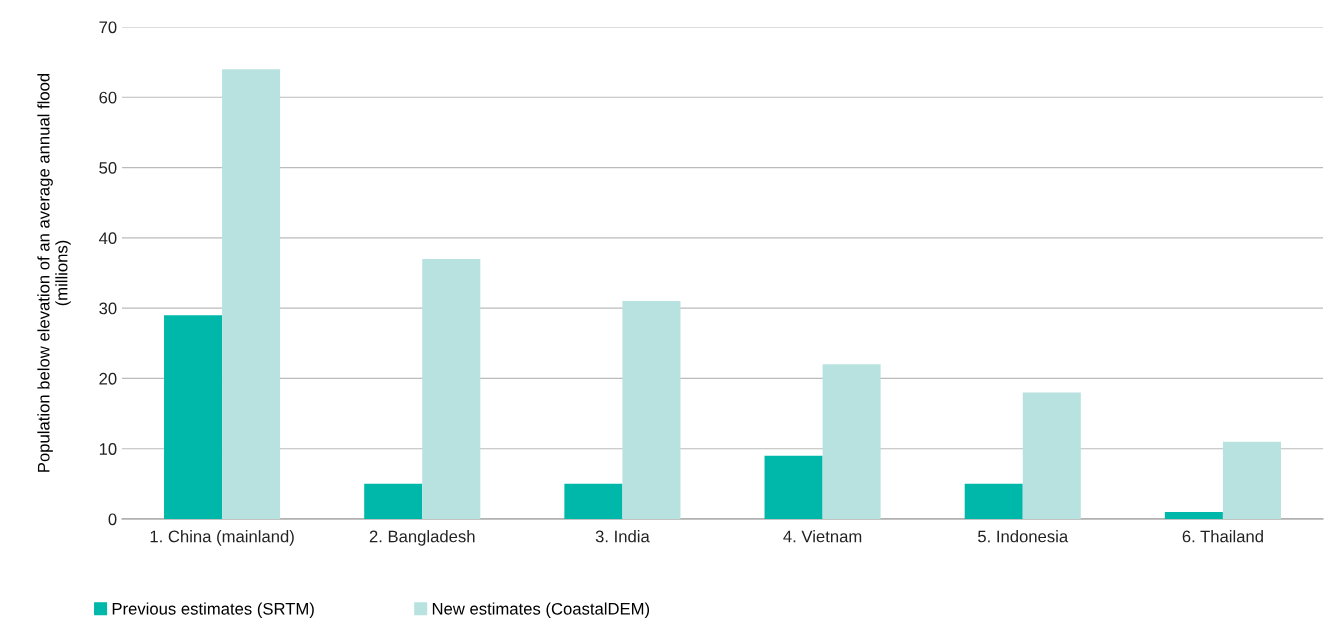  Describe the element at coordinates (108, 167) in the screenshot. I see `y-tick-label: 50` at that location.